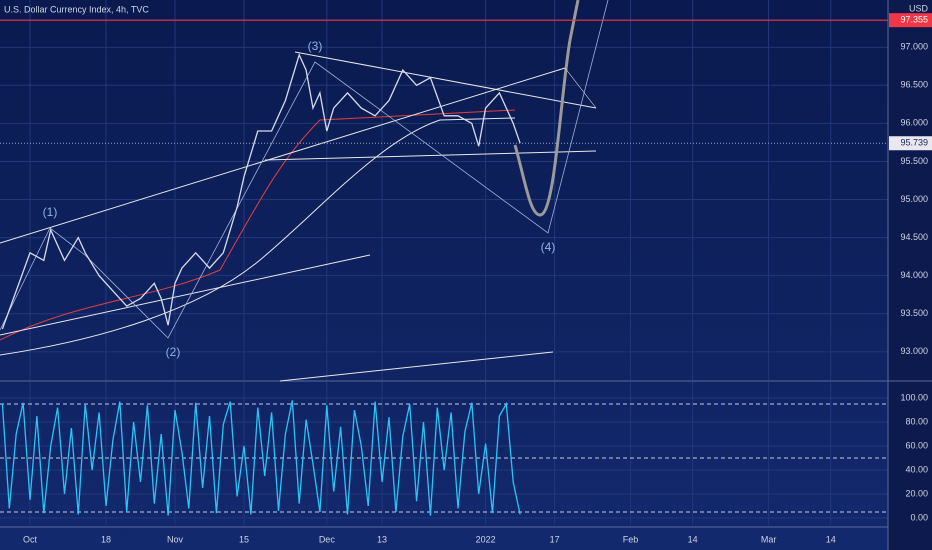 The image size is (932, 550). I want to click on x-tick-label: 13, so click(382, 539).